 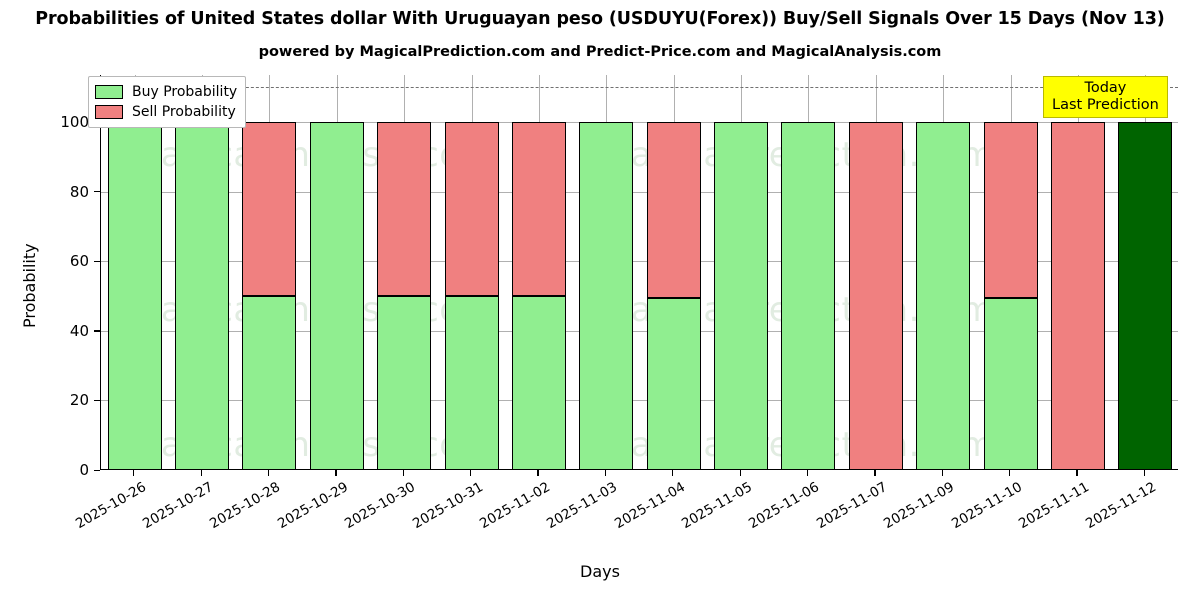 What do you see at coordinates (74, 122) in the screenshot?
I see `y-axis-tick-label: 100` at bounding box center [74, 122].